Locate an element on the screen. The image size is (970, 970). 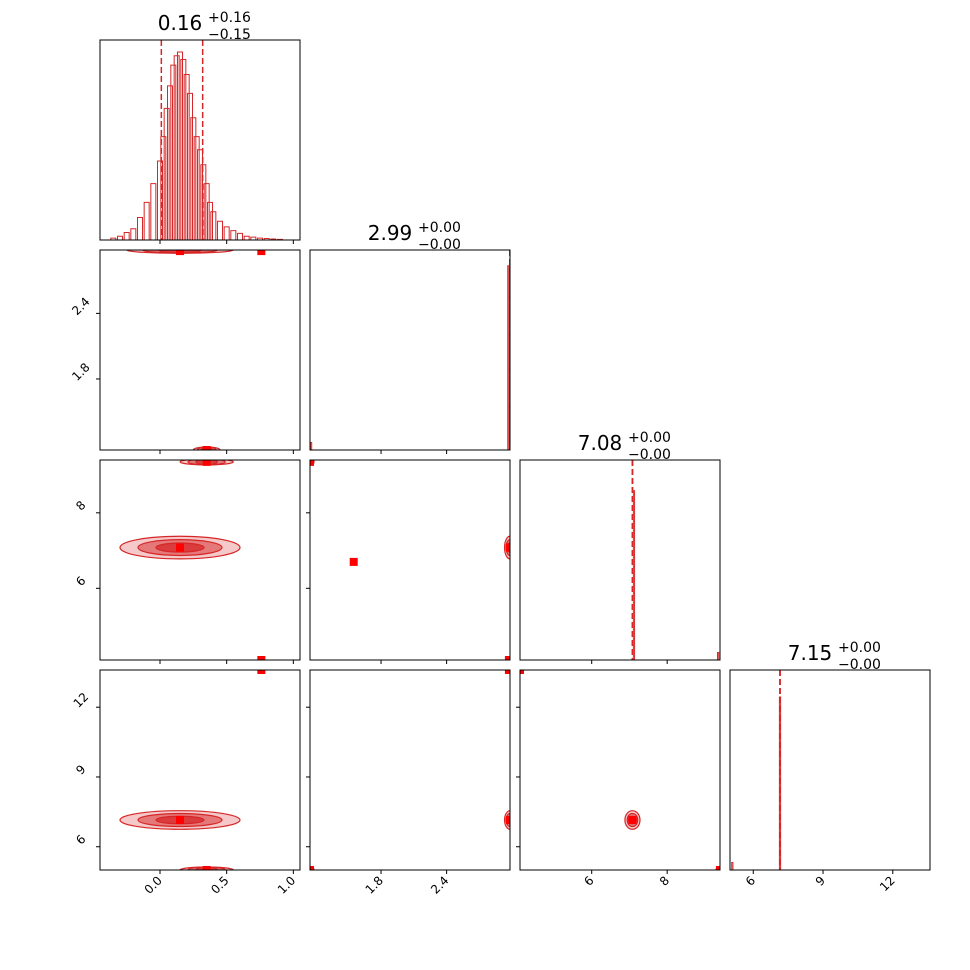
y-tick-label: 1.8 is located at coordinates (80, 371).